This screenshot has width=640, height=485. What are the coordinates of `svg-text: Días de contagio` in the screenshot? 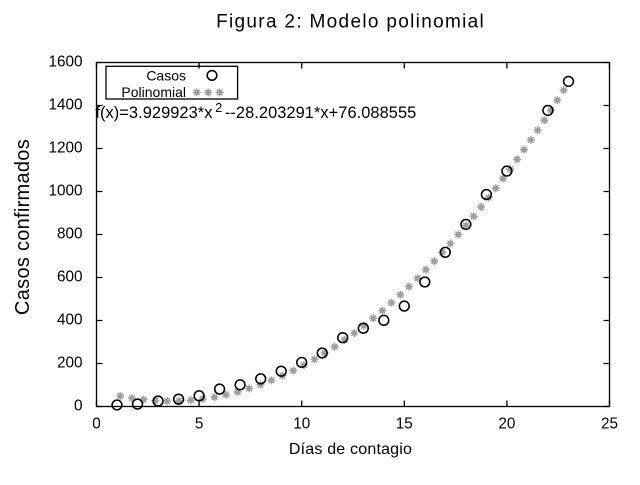 It's located at (350, 449).